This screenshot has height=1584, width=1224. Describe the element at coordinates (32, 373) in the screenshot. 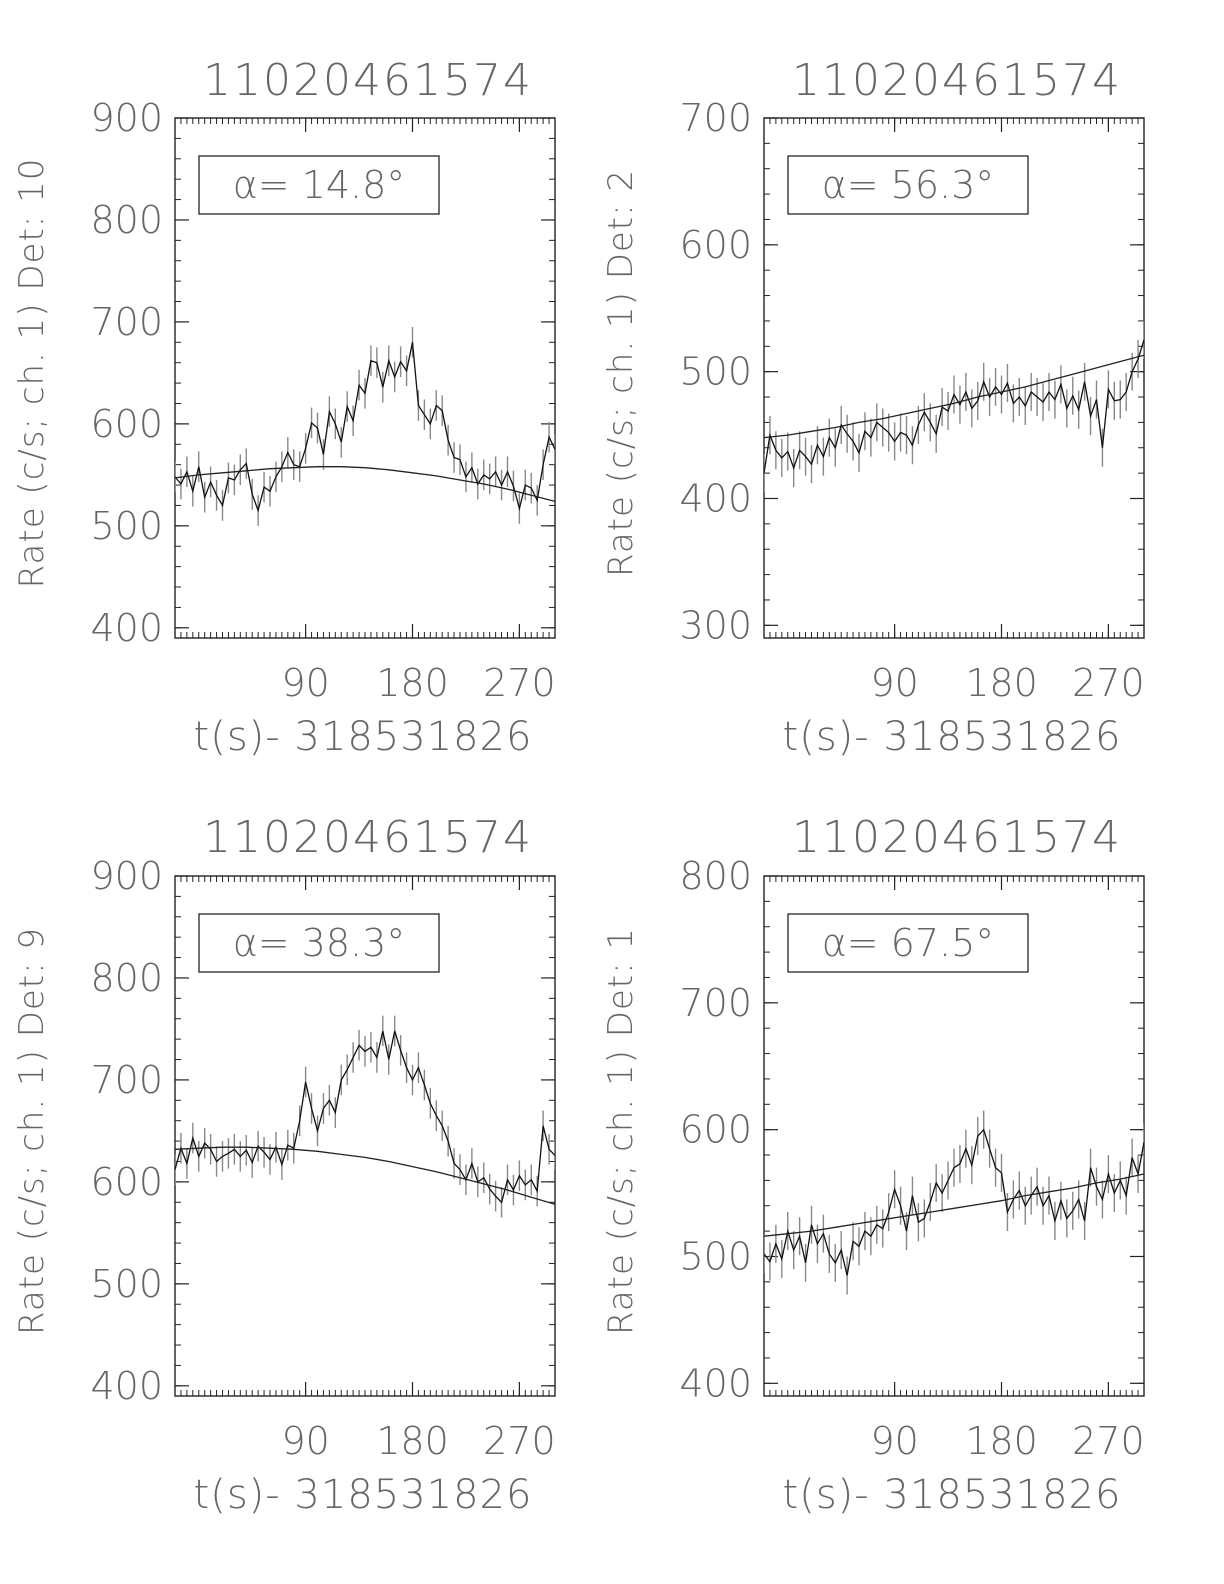

I see `y-axis-label: Rate (c/s; ch. 1) Det: 10` at that location.